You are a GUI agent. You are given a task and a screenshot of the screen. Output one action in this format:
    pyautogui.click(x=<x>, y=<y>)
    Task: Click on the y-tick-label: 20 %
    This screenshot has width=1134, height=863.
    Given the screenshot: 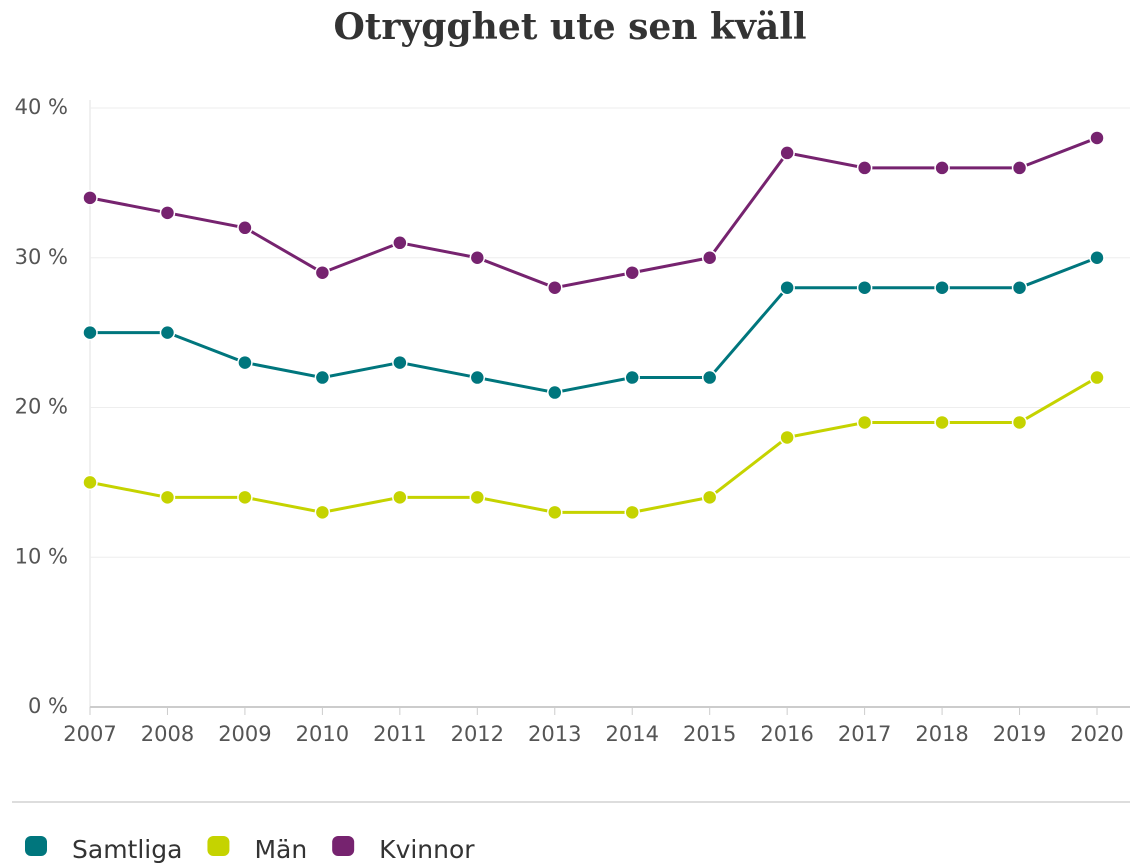 What is the action you would take?
    pyautogui.click(x=41, y=407)
    